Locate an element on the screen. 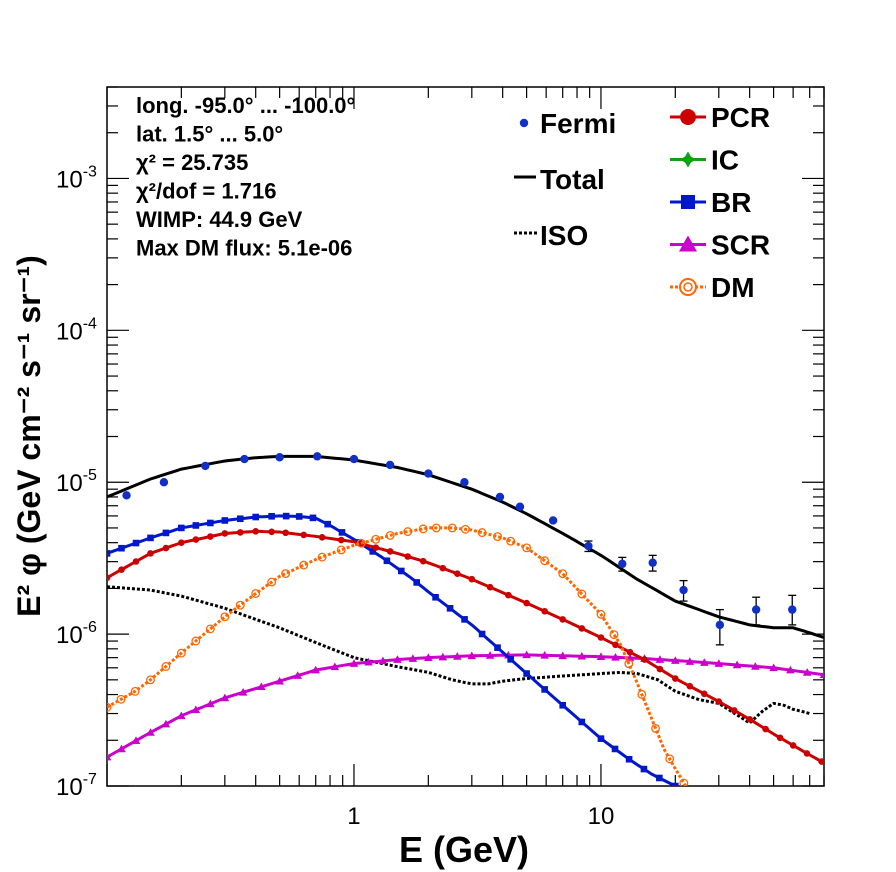  x-tick-label: 10 is located at coordinates (601, 816).